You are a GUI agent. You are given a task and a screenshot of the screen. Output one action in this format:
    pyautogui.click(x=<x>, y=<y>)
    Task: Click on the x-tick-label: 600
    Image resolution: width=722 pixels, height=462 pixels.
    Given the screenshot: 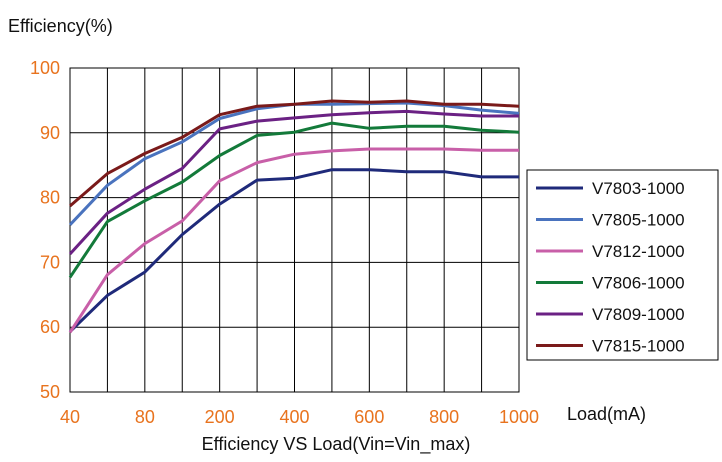 What is the action you would take?
    pyautogui.click(x=369, y=417)
    